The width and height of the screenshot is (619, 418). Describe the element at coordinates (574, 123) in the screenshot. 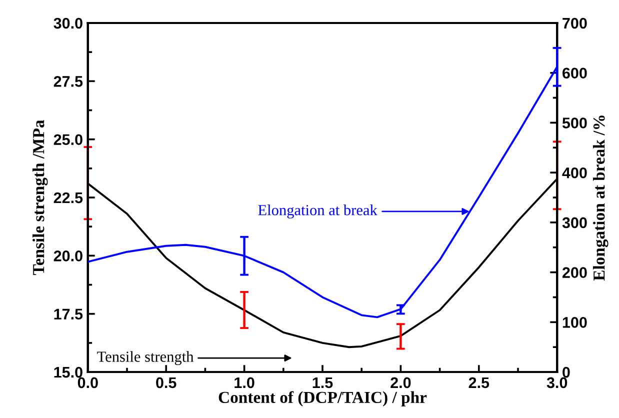

I see `y2-tick-label: 500` at that location.